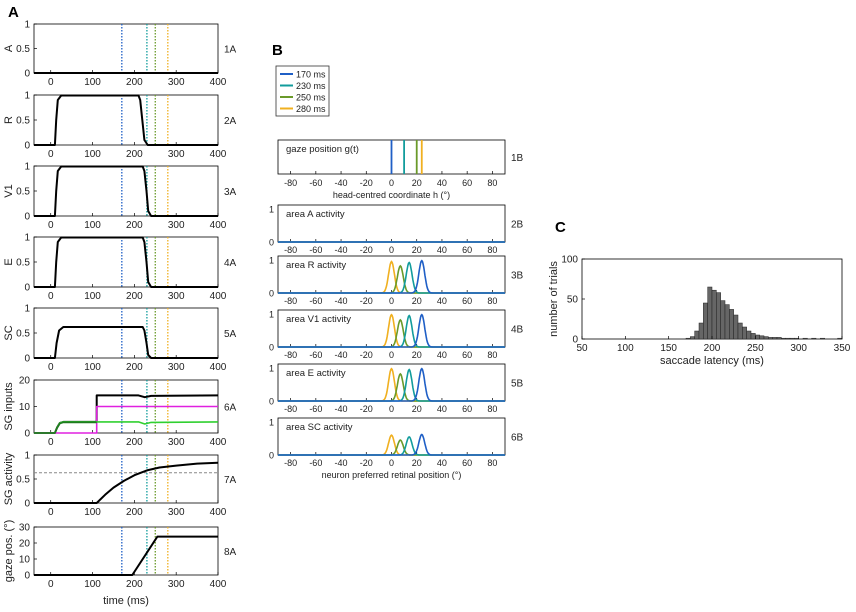 The height and width of the screenshot is (612, 856). I want to click on subplot-tag: 3B, so click(517, 276).